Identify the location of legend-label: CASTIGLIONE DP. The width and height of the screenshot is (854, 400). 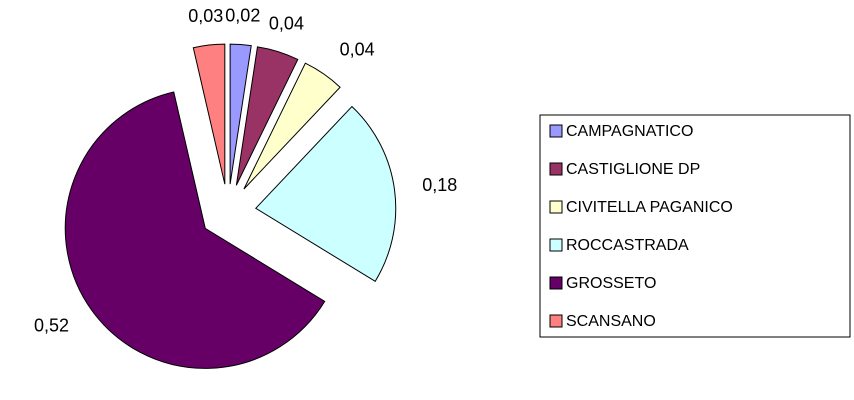
(633, 169).